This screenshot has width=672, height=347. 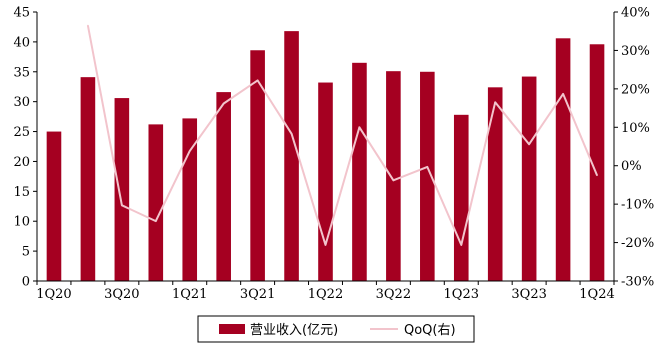 What do you see at coordinates (631, 166) in the screenshot?
I see `right-tick-label: 0%` at bounding box center [631, 166].